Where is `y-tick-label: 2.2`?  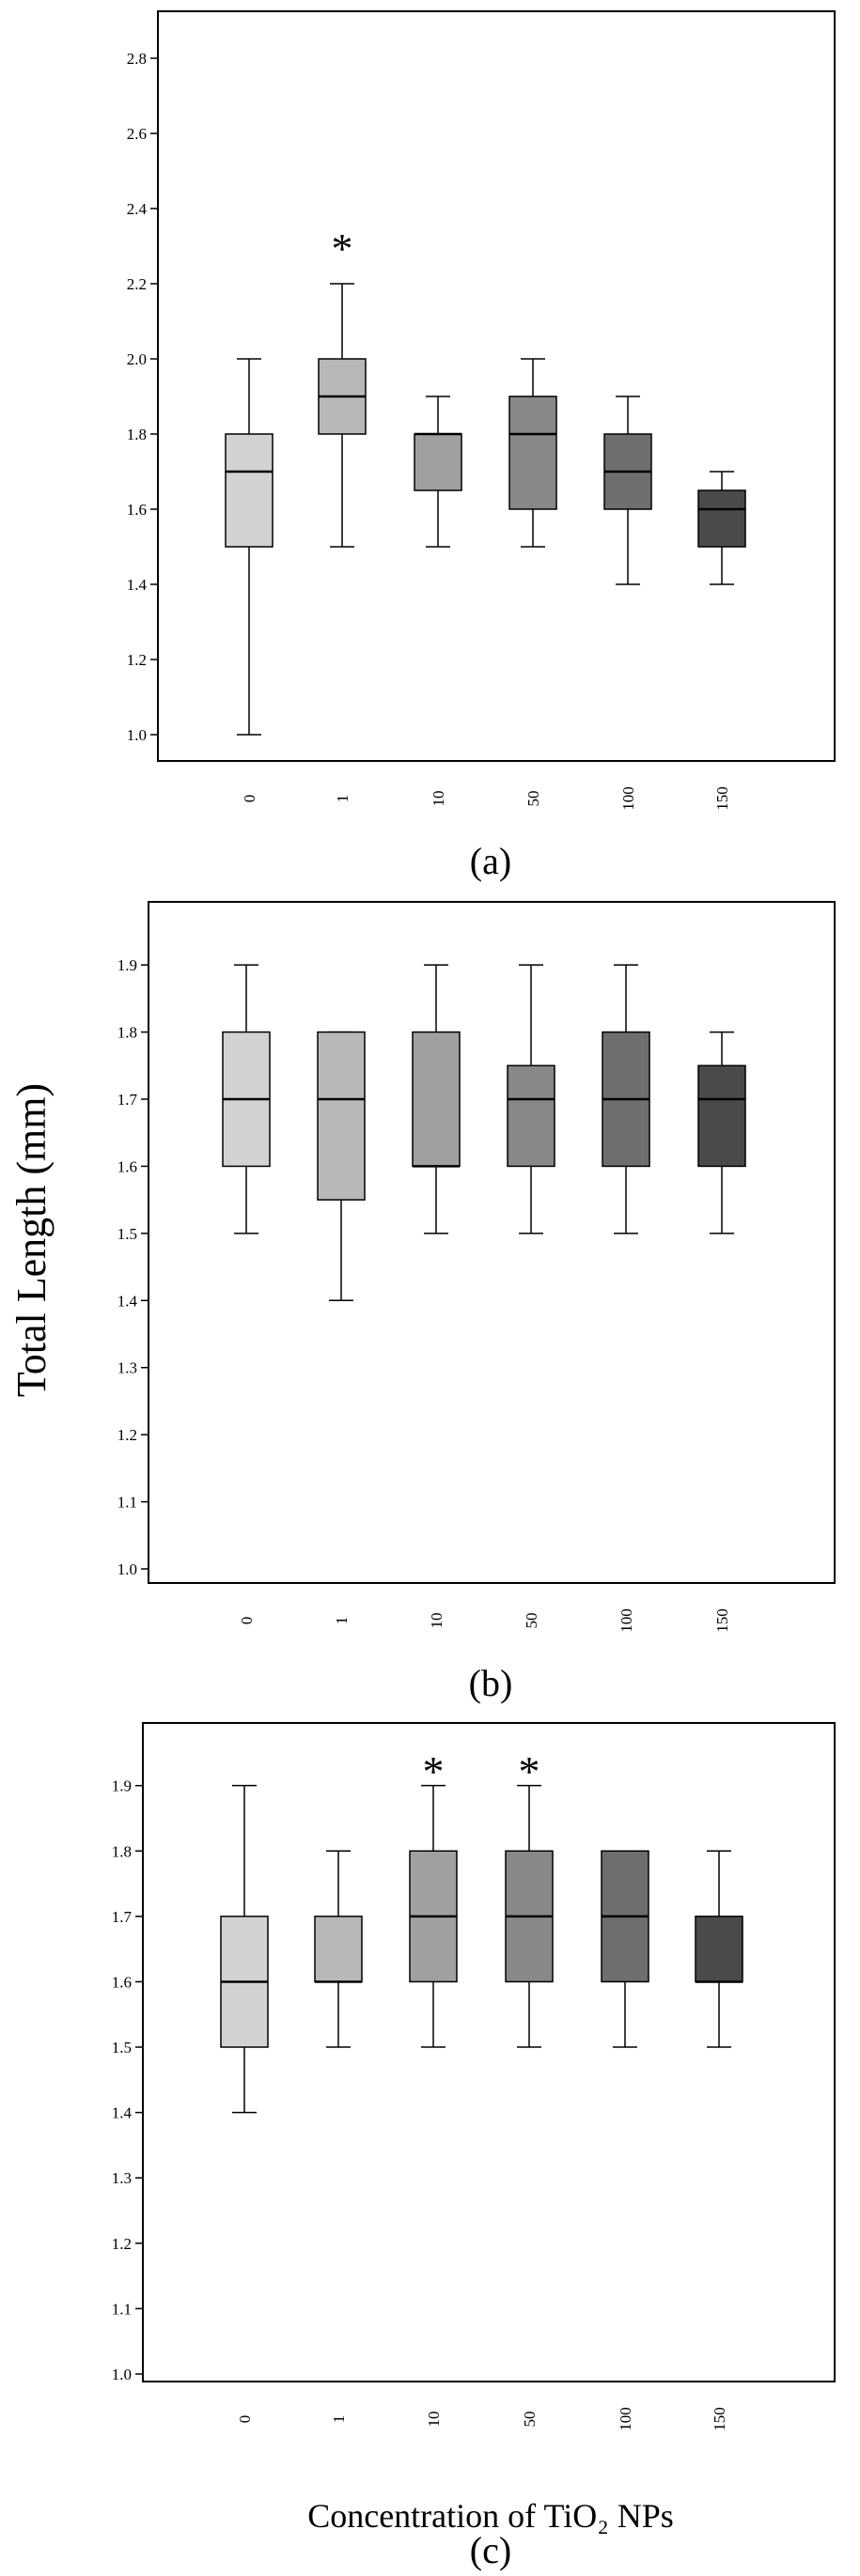 y-tick-label: 2.2 is located at coordinates (137, 284).